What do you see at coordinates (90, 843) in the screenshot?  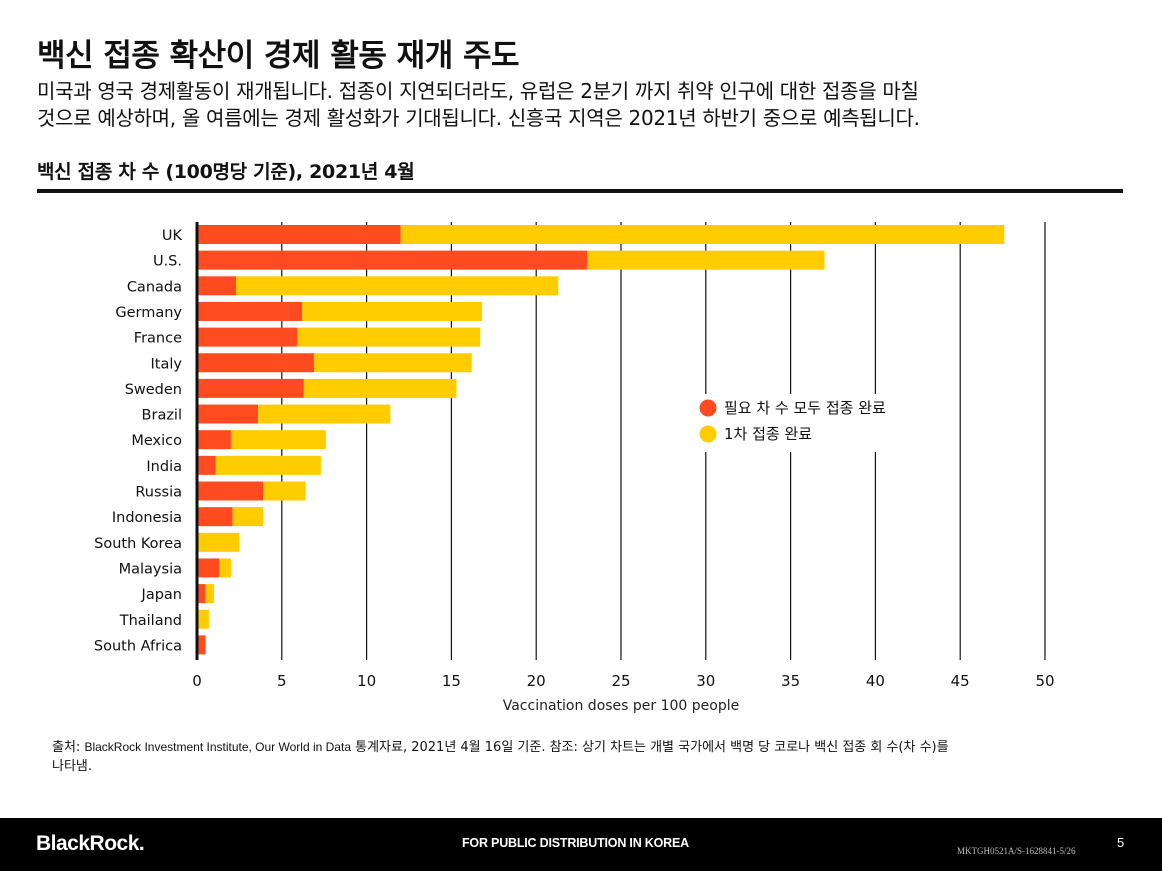 I see `blackrock-logo: BlackRock.` at bounding box center [90, 843].